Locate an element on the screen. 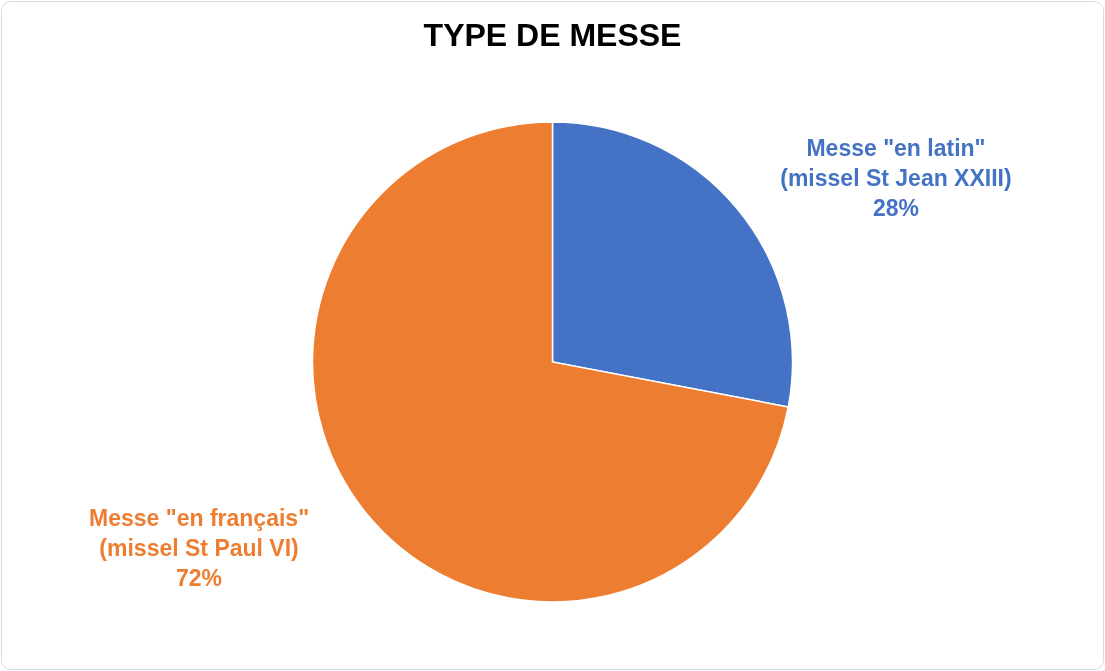  slice-label: Messe "en français" (missel St Paul VI) is located at coordinates (199, 532).